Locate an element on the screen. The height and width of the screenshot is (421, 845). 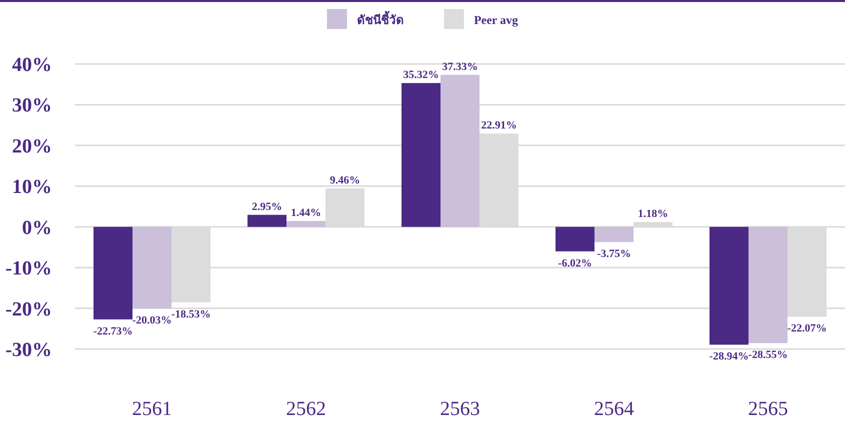
y-tick-label: -20% is located at coordinates (28, 309).